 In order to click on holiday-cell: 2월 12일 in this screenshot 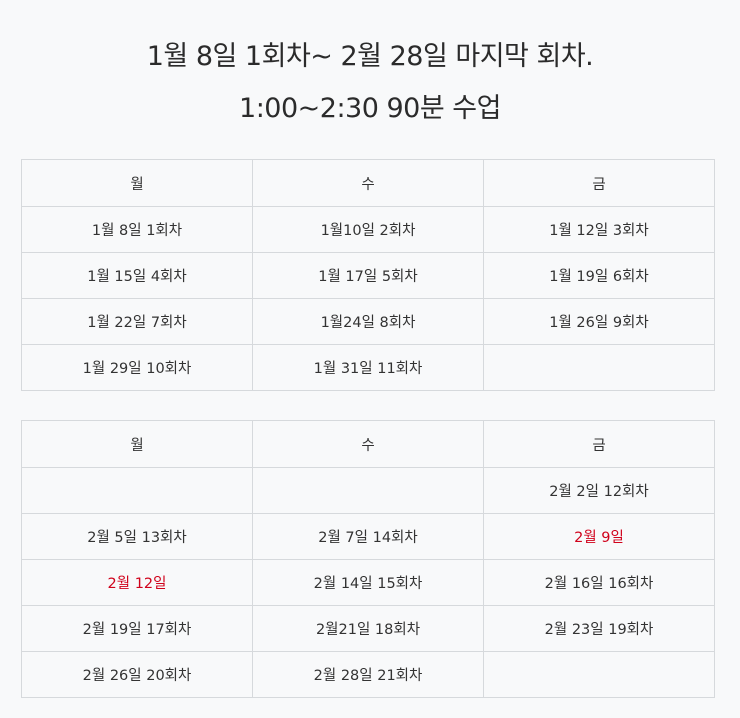, I will do `click(137, 582)`.